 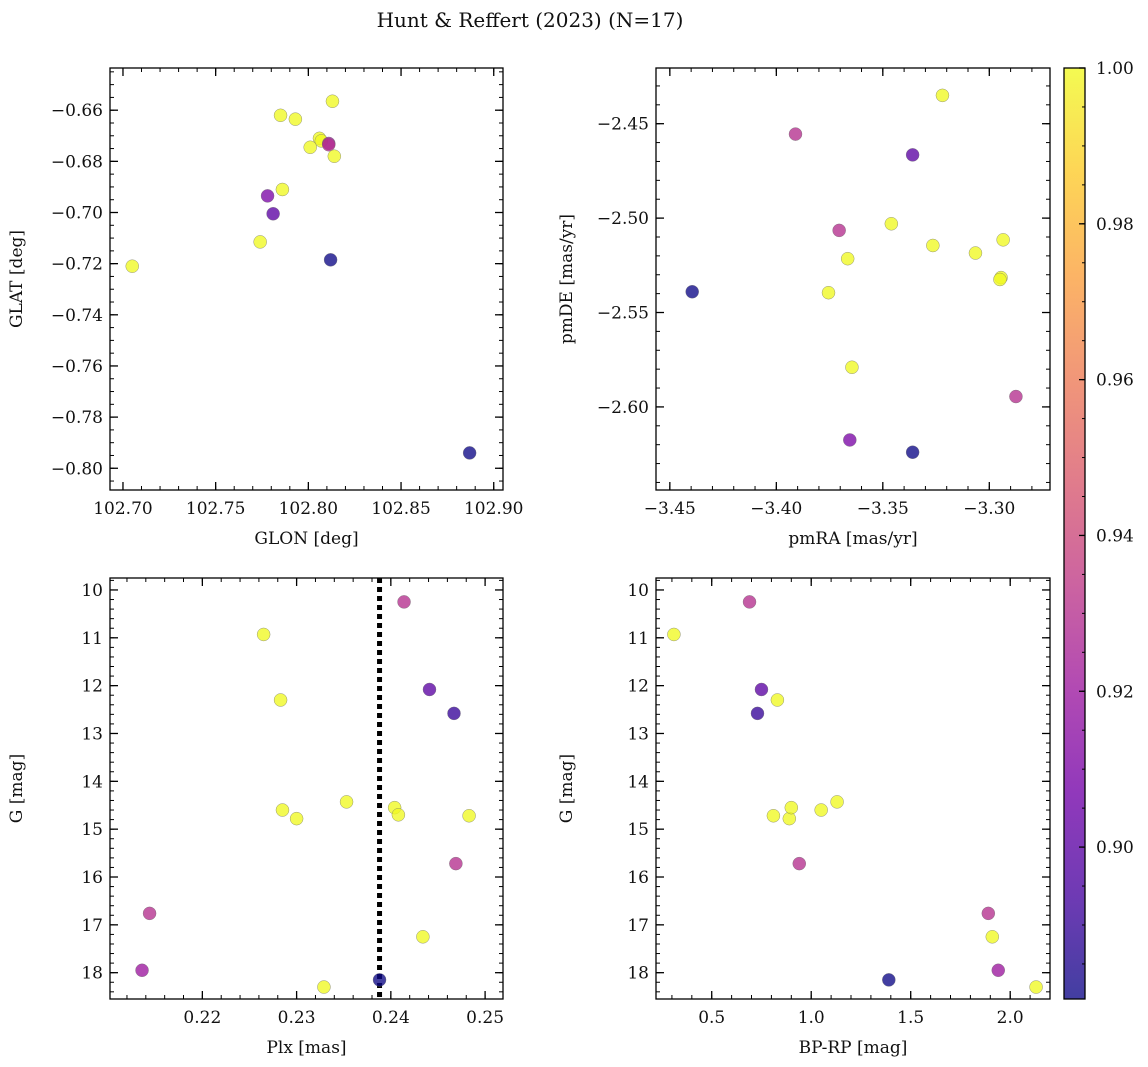 I want to click on x-tick-label: 0.23, so click(x=297, y=1018).